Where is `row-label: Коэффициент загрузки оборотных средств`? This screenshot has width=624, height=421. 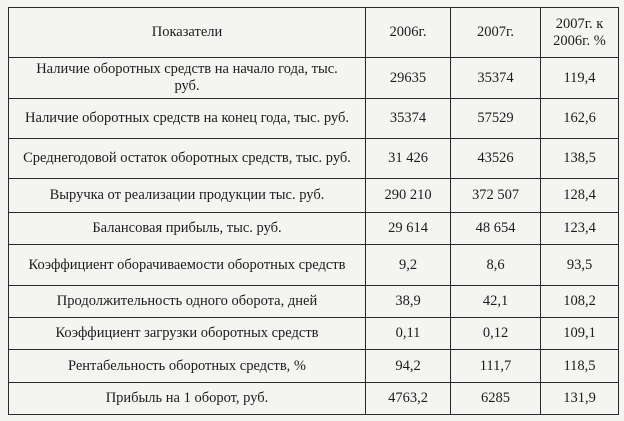 row-label: Коэффициент загрузки оборотных средств is located at coordinates (187, 333).